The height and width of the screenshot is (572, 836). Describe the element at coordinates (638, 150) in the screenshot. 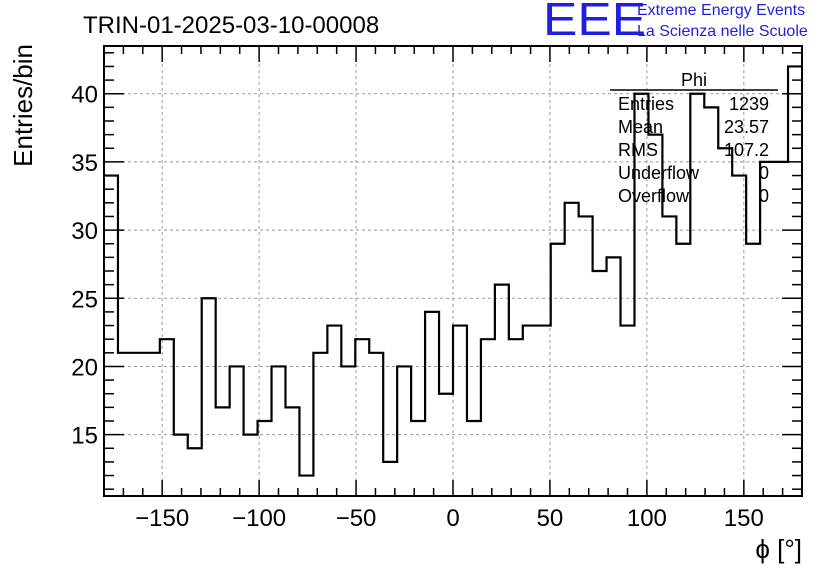

I see `stats-row-label: RMS` at that location.